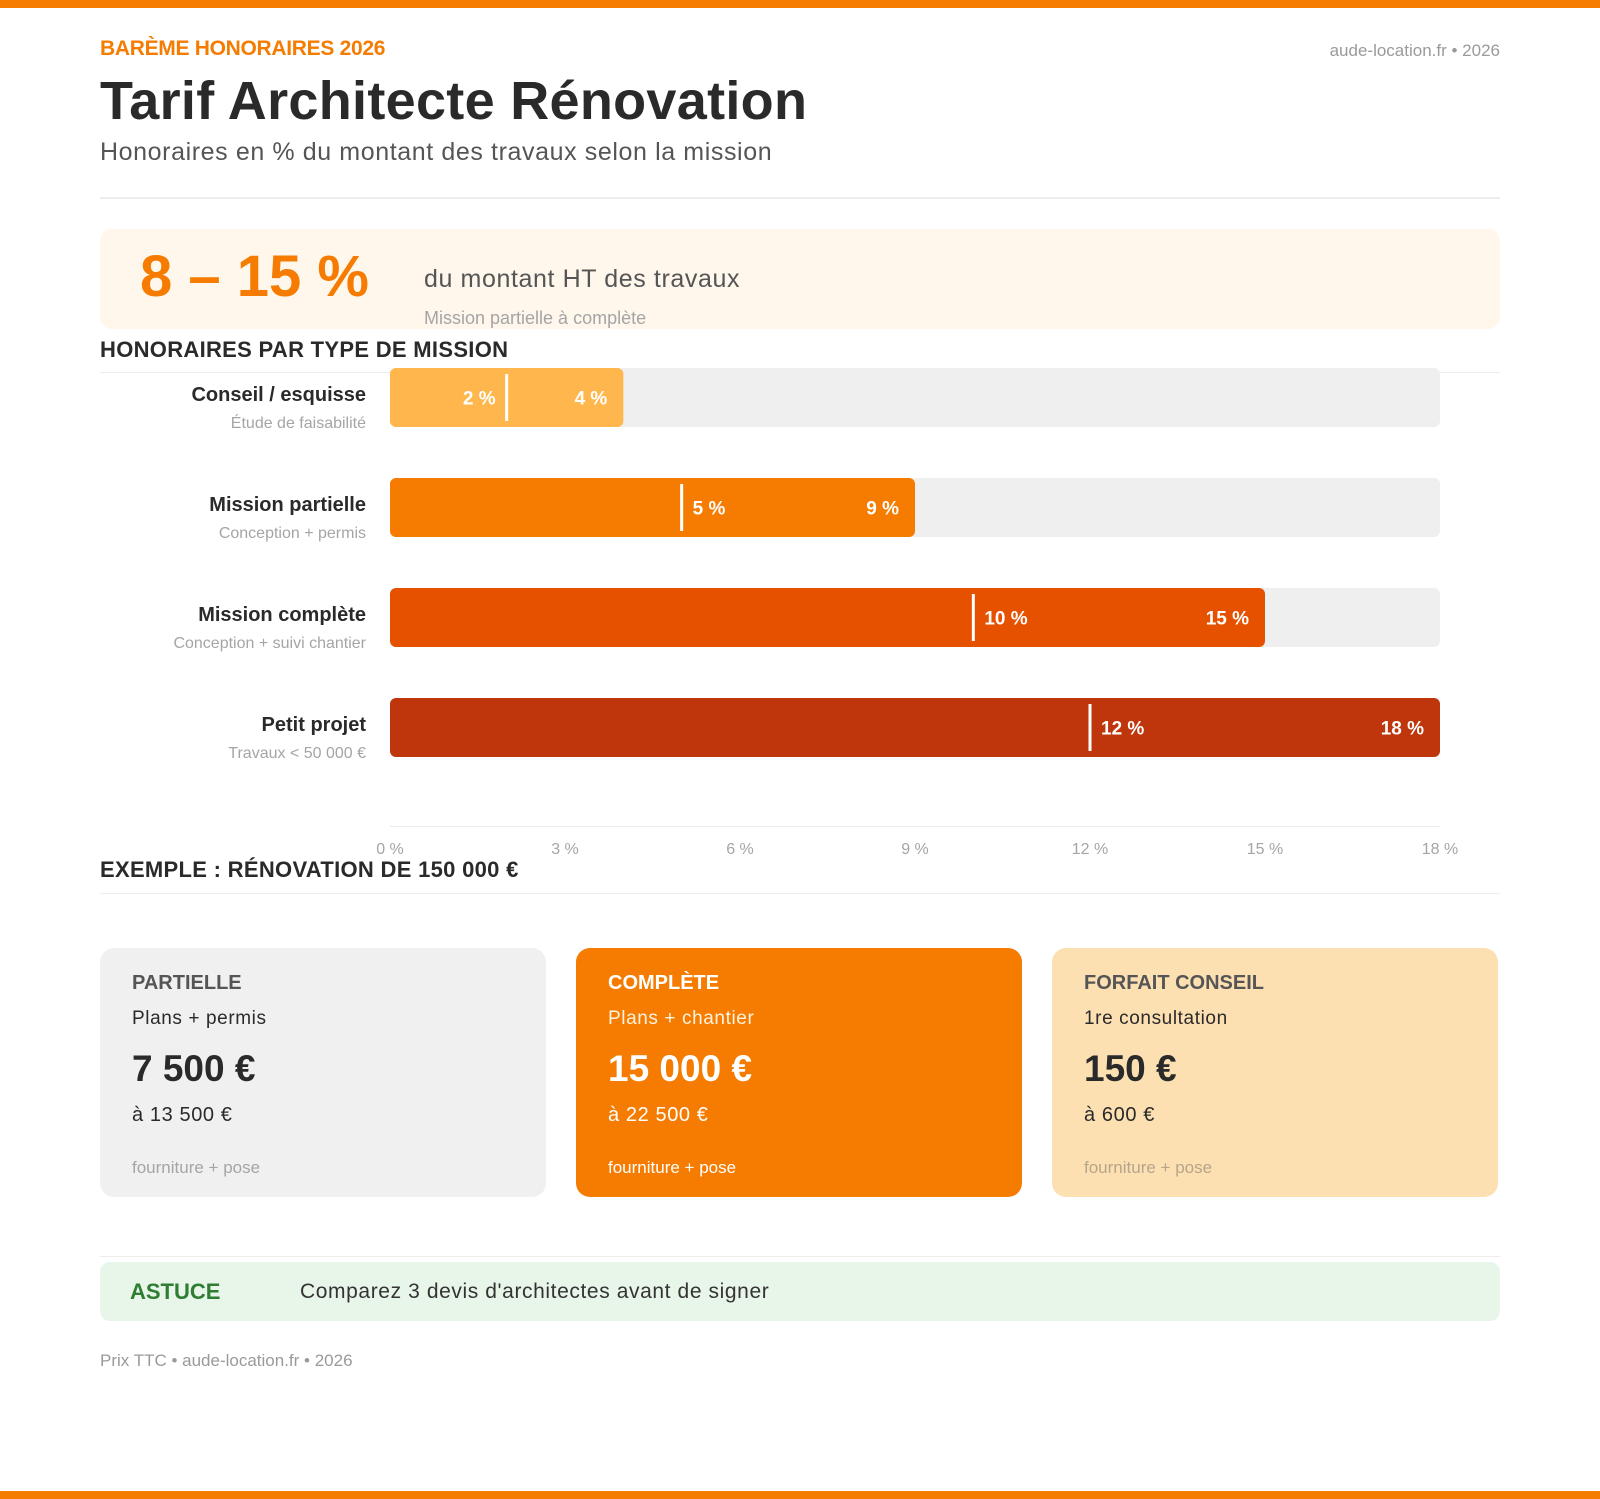 This screenshot has height=1499, width=1600. Describe the element at coordinates (915, 849) in the screenshot. I see `x-tick-label: 9 %` at that location.